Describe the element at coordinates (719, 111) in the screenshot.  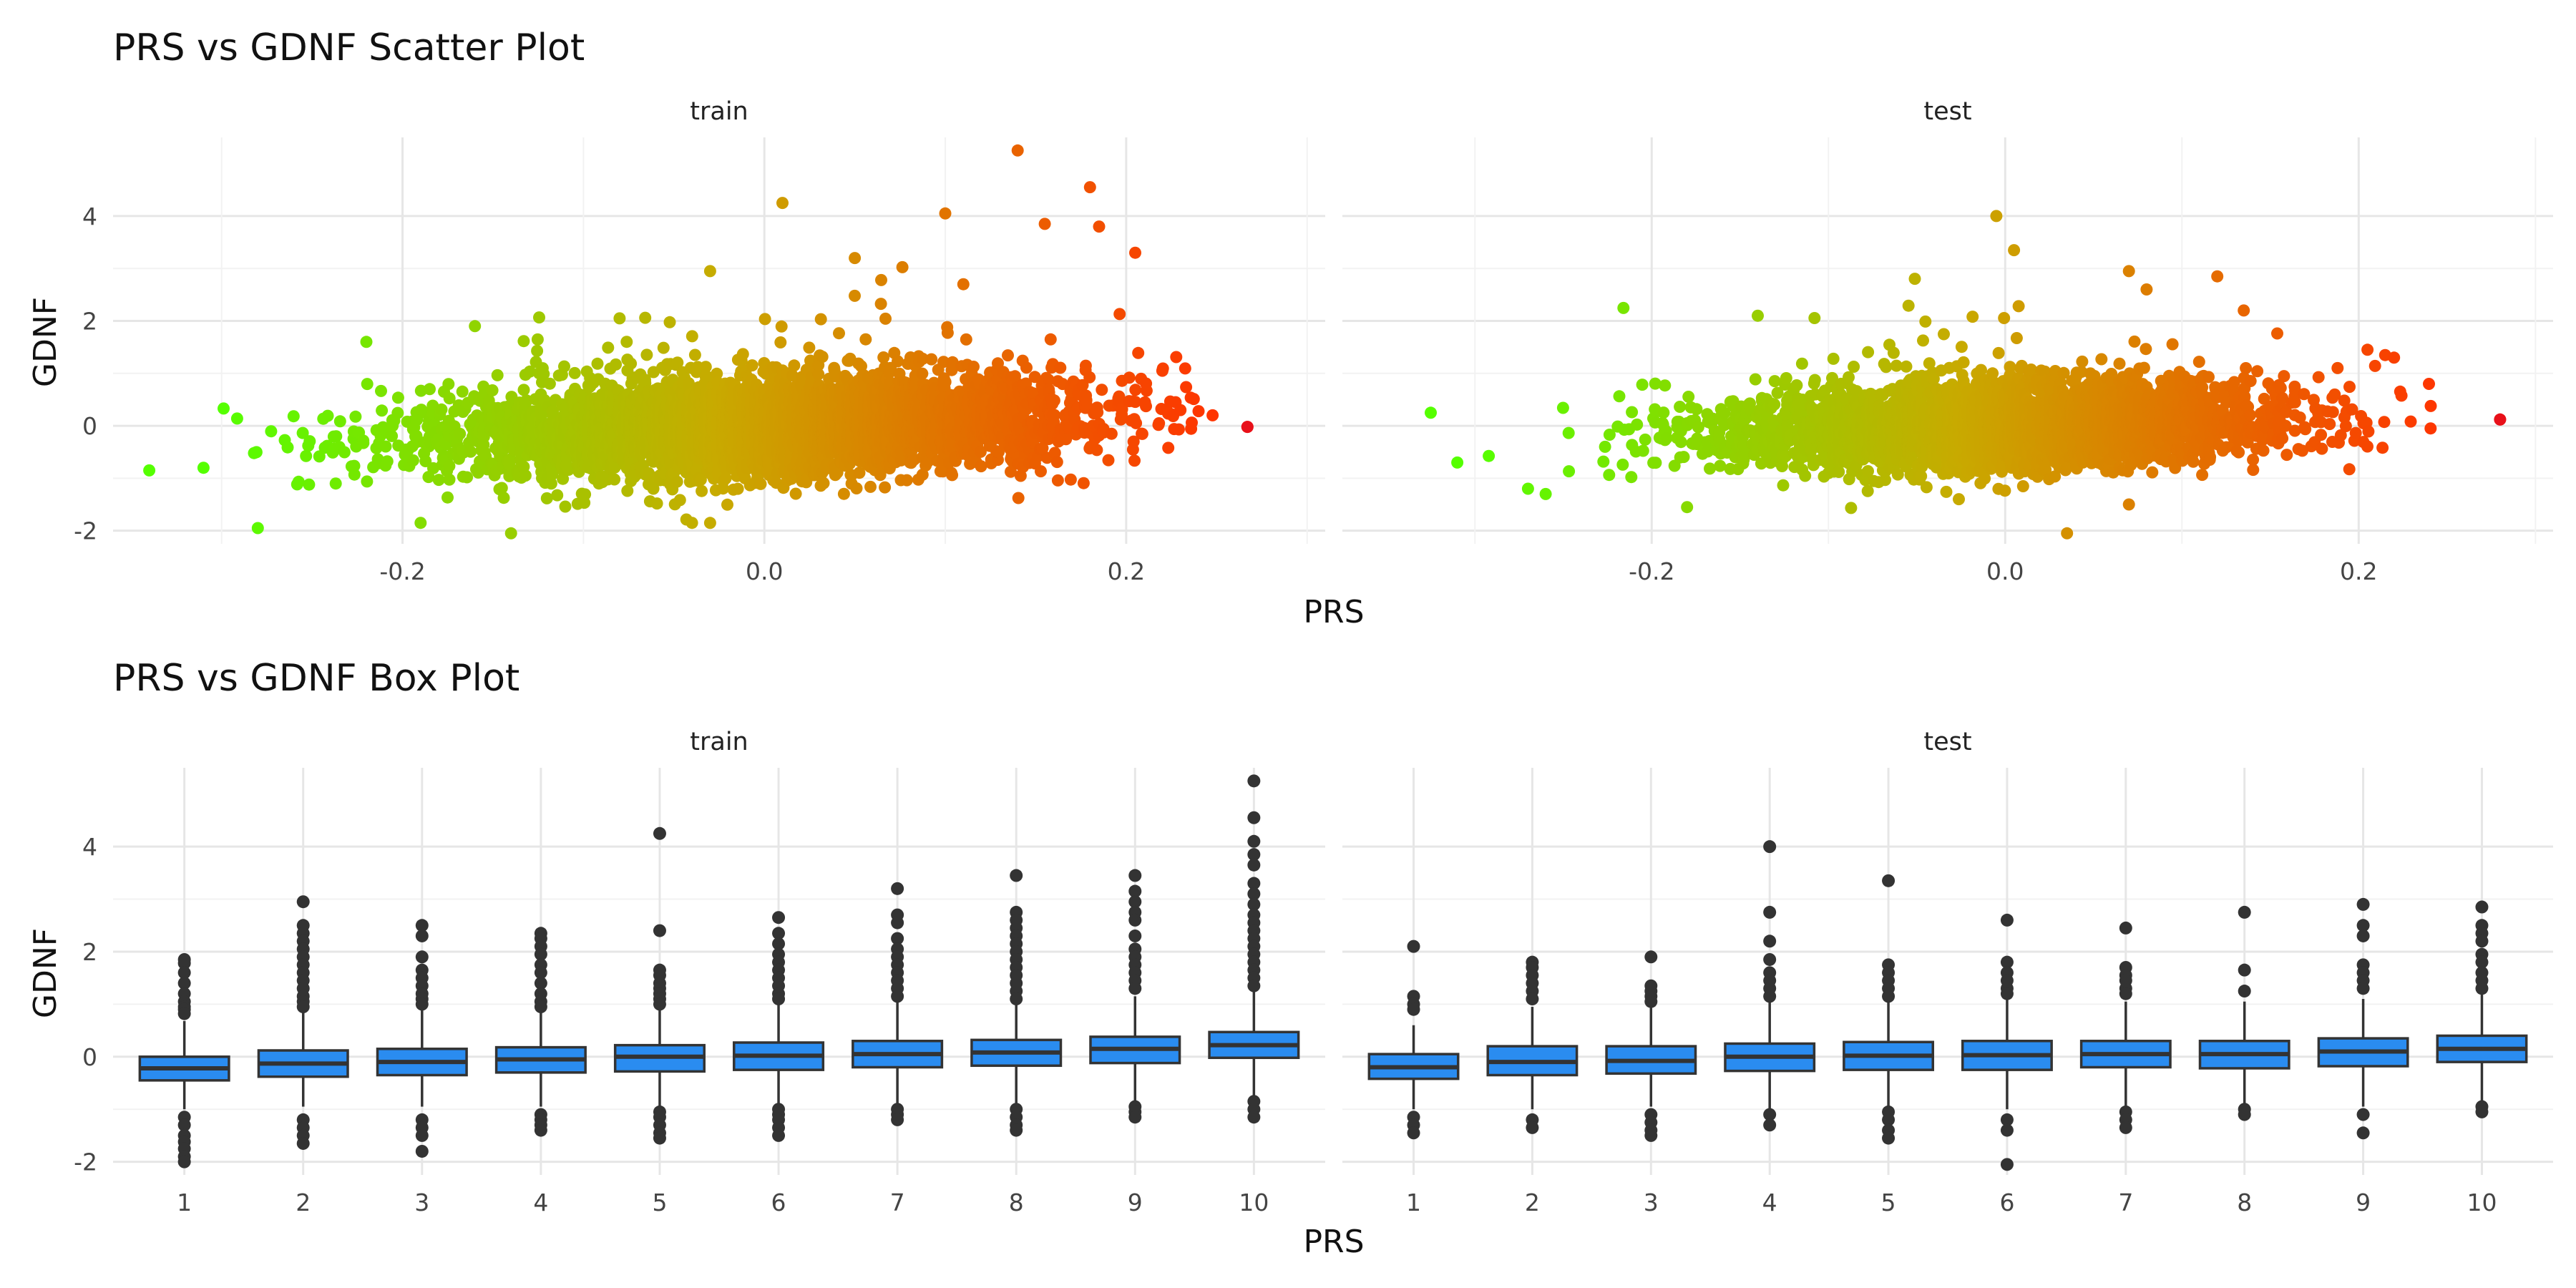
I see `scatter-panel-strip-train: train` at that location.